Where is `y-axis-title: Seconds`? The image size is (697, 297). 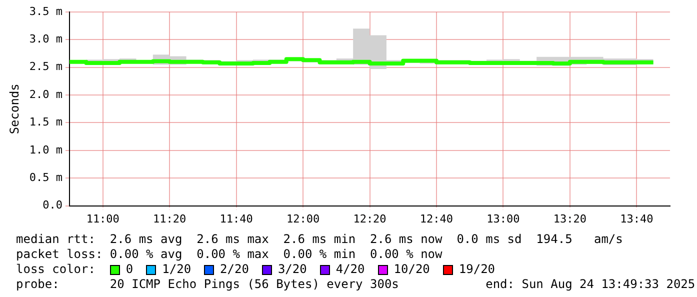
y-axis-title: Seconds is located at coordinates (14, 109).